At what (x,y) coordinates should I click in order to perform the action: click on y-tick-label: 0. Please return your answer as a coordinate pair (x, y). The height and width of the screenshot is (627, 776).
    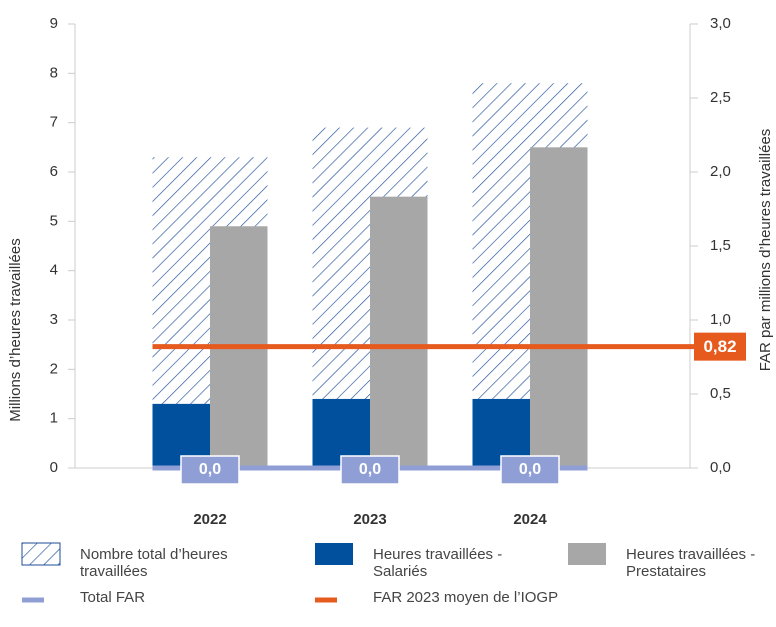
    Looking at the image, I should click on (54, 467).